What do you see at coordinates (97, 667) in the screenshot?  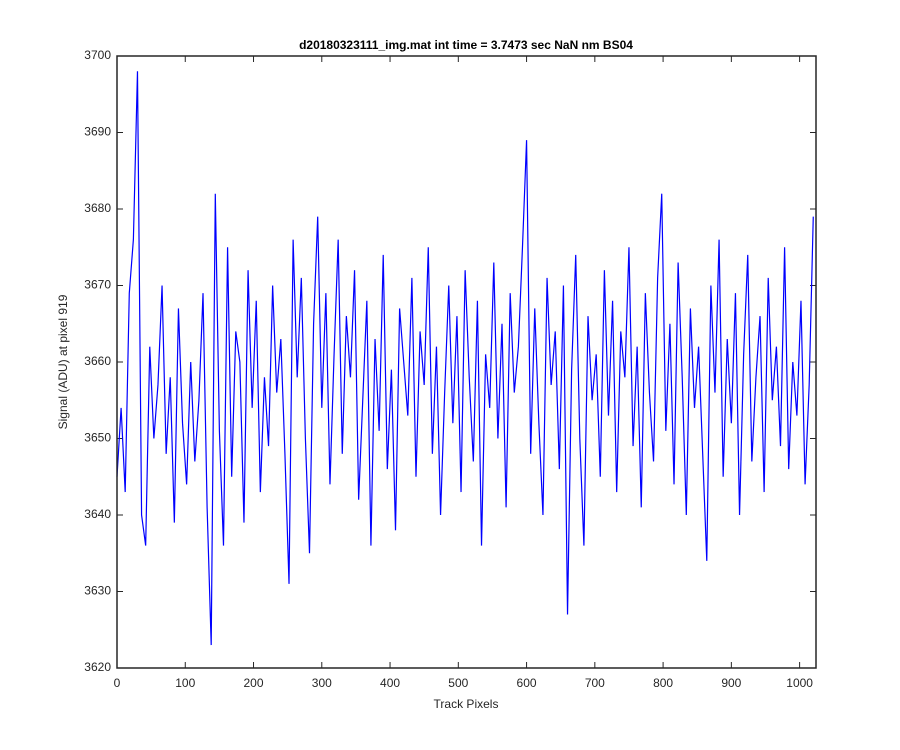 I see `y-tick-label: 3620` at bounding box center [97, 667].